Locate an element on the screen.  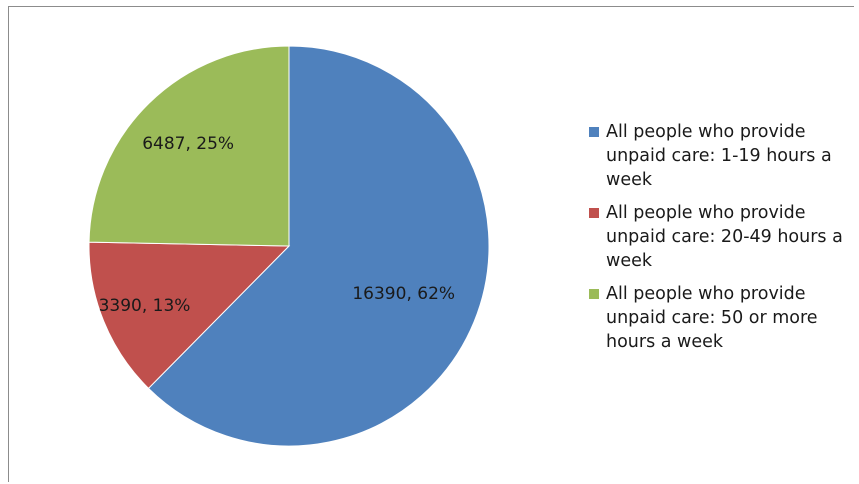
legend-swatch-green is located at coordinates (594, 294).